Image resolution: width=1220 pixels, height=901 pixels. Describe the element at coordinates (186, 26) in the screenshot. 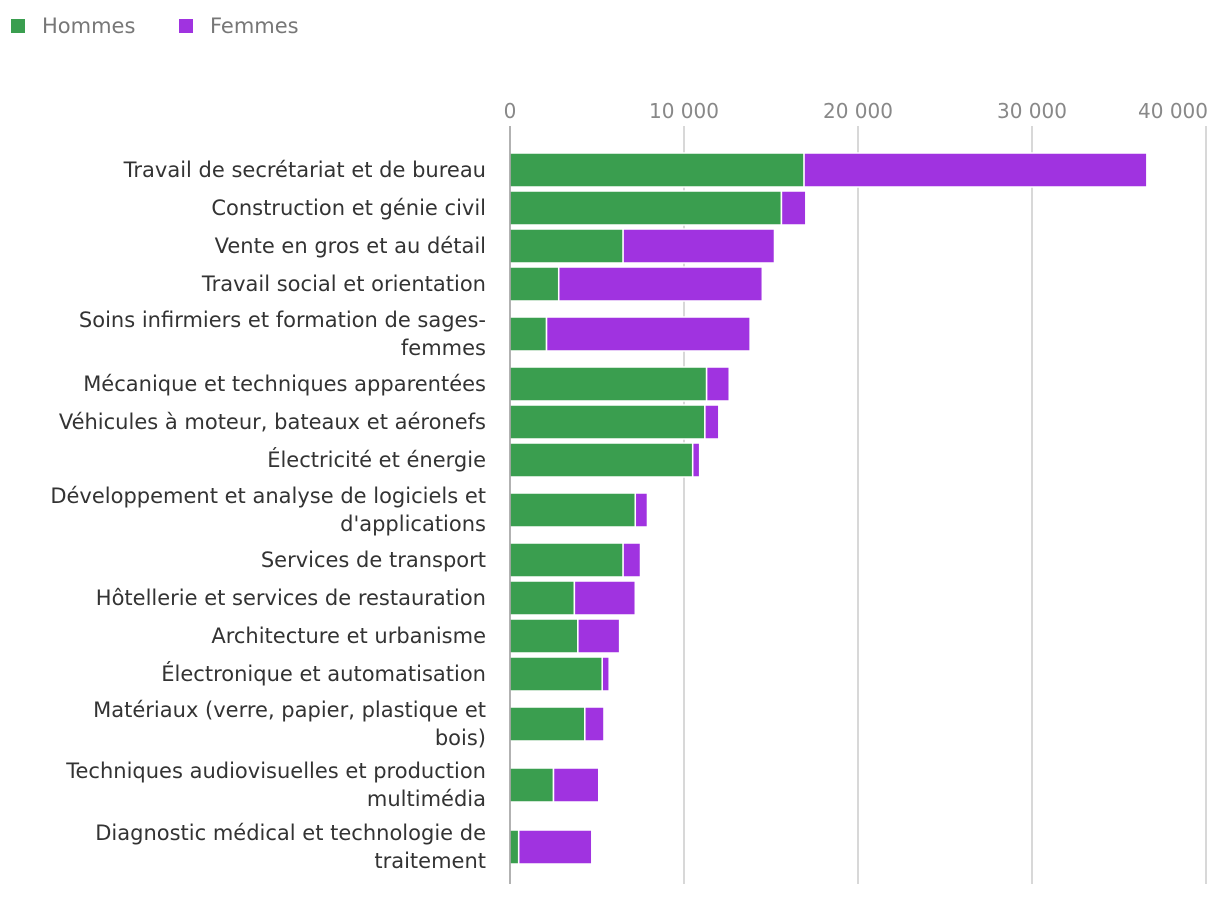

I see `legend-swatch-femmes` at that location.